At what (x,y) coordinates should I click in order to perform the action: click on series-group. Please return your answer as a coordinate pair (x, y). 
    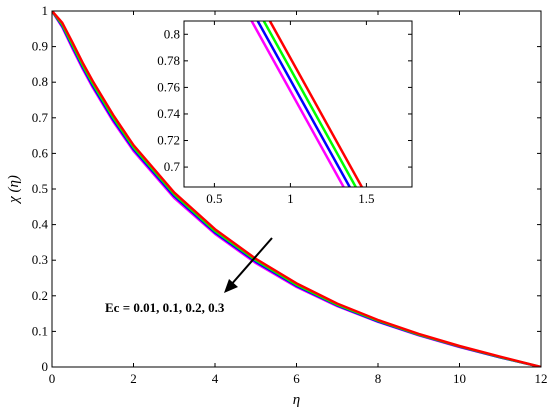
    Looking at the image, I should click on (306, 104).